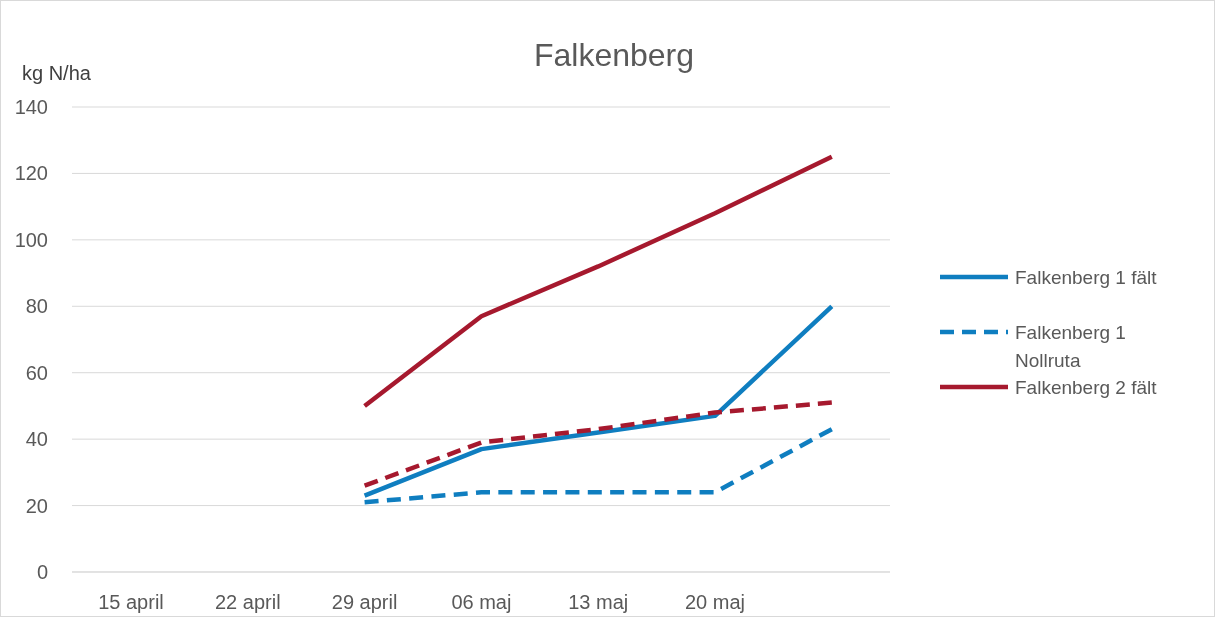  What do you see at coordinates (42, 572) in the screenshot?
I see `y-tick-label: 0` at bounding box center [42, 572].